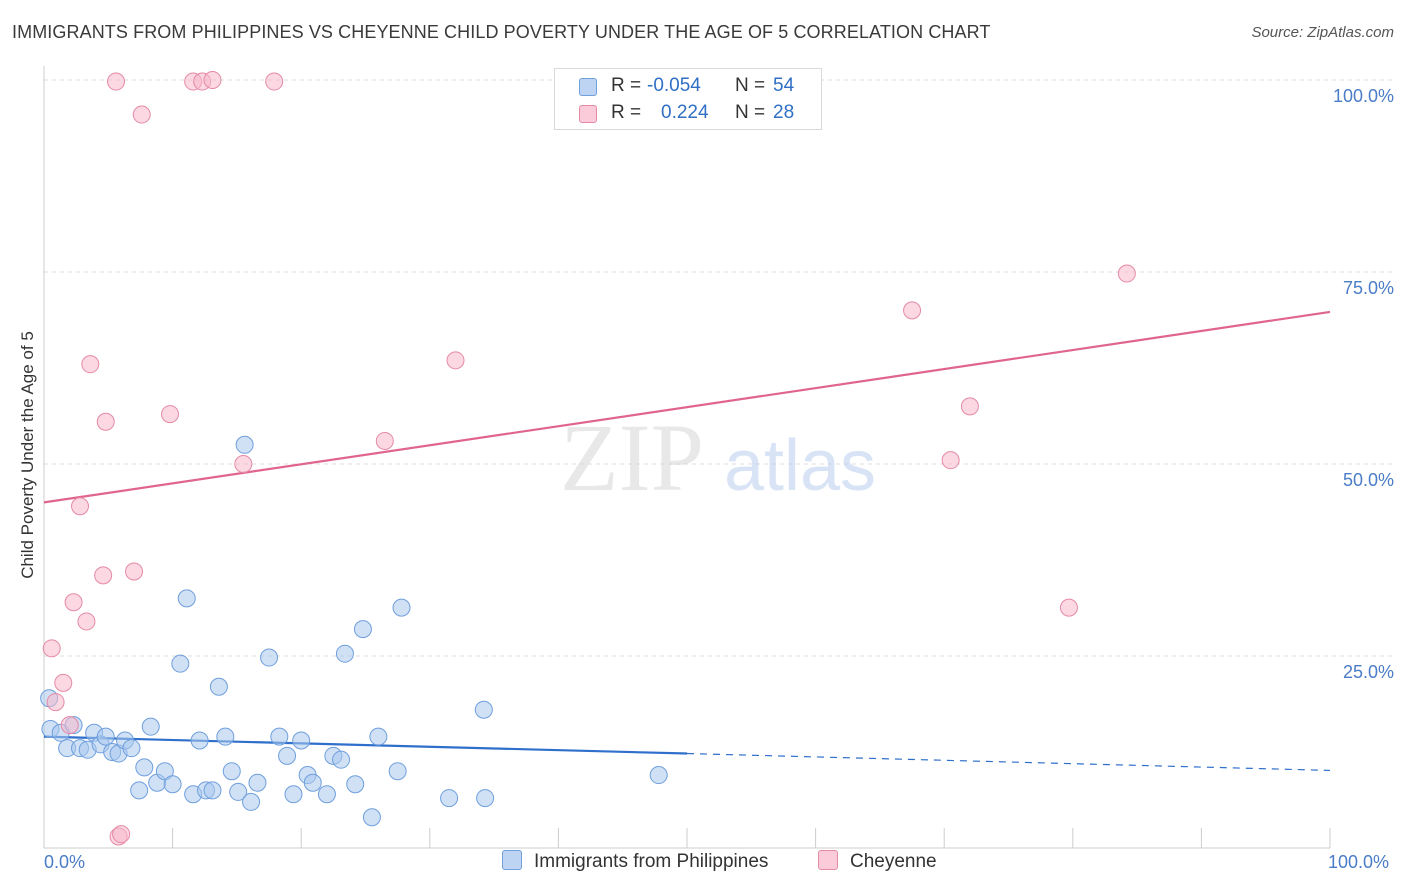 Image resolution: width=1406 pixels, height=892 pixels. I want to click on y-axis-label: Child Poverty Under the Age of 5, so click(27, 455).